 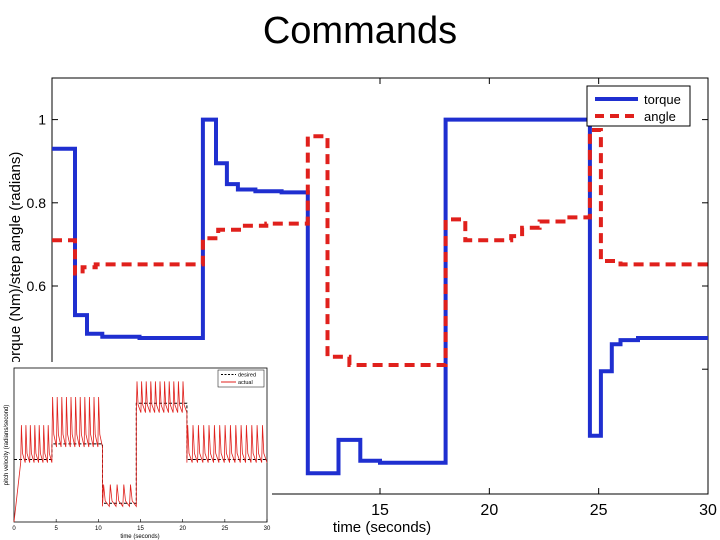 What do you see at coordinates (245, 383) in the screenshot?
I see `inset-legend-actual-label: actual` at bounding box center [245, 383].